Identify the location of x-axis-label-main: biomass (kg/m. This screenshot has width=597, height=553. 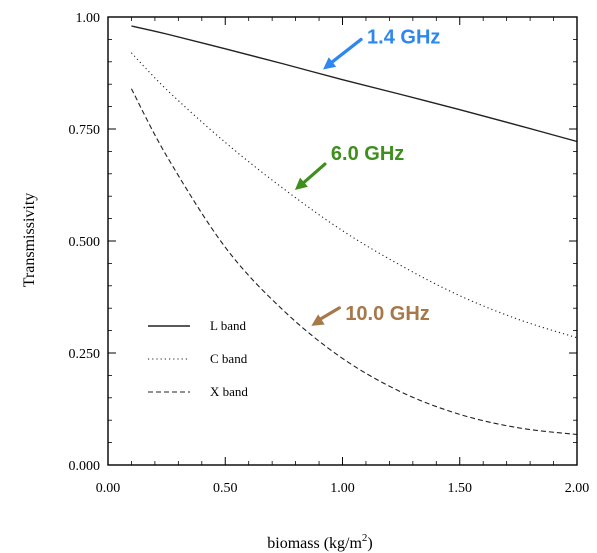
(314, 543).